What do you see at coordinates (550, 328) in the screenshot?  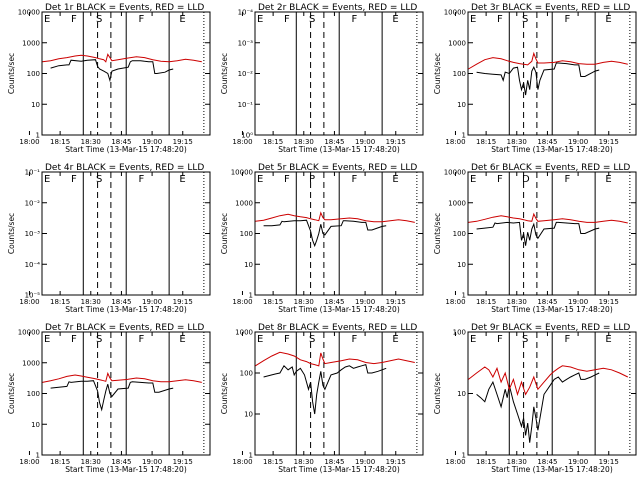 I see `panel-title: Det 9r BLACK = Events, RED = LLD` at bounding box center [550, 328].